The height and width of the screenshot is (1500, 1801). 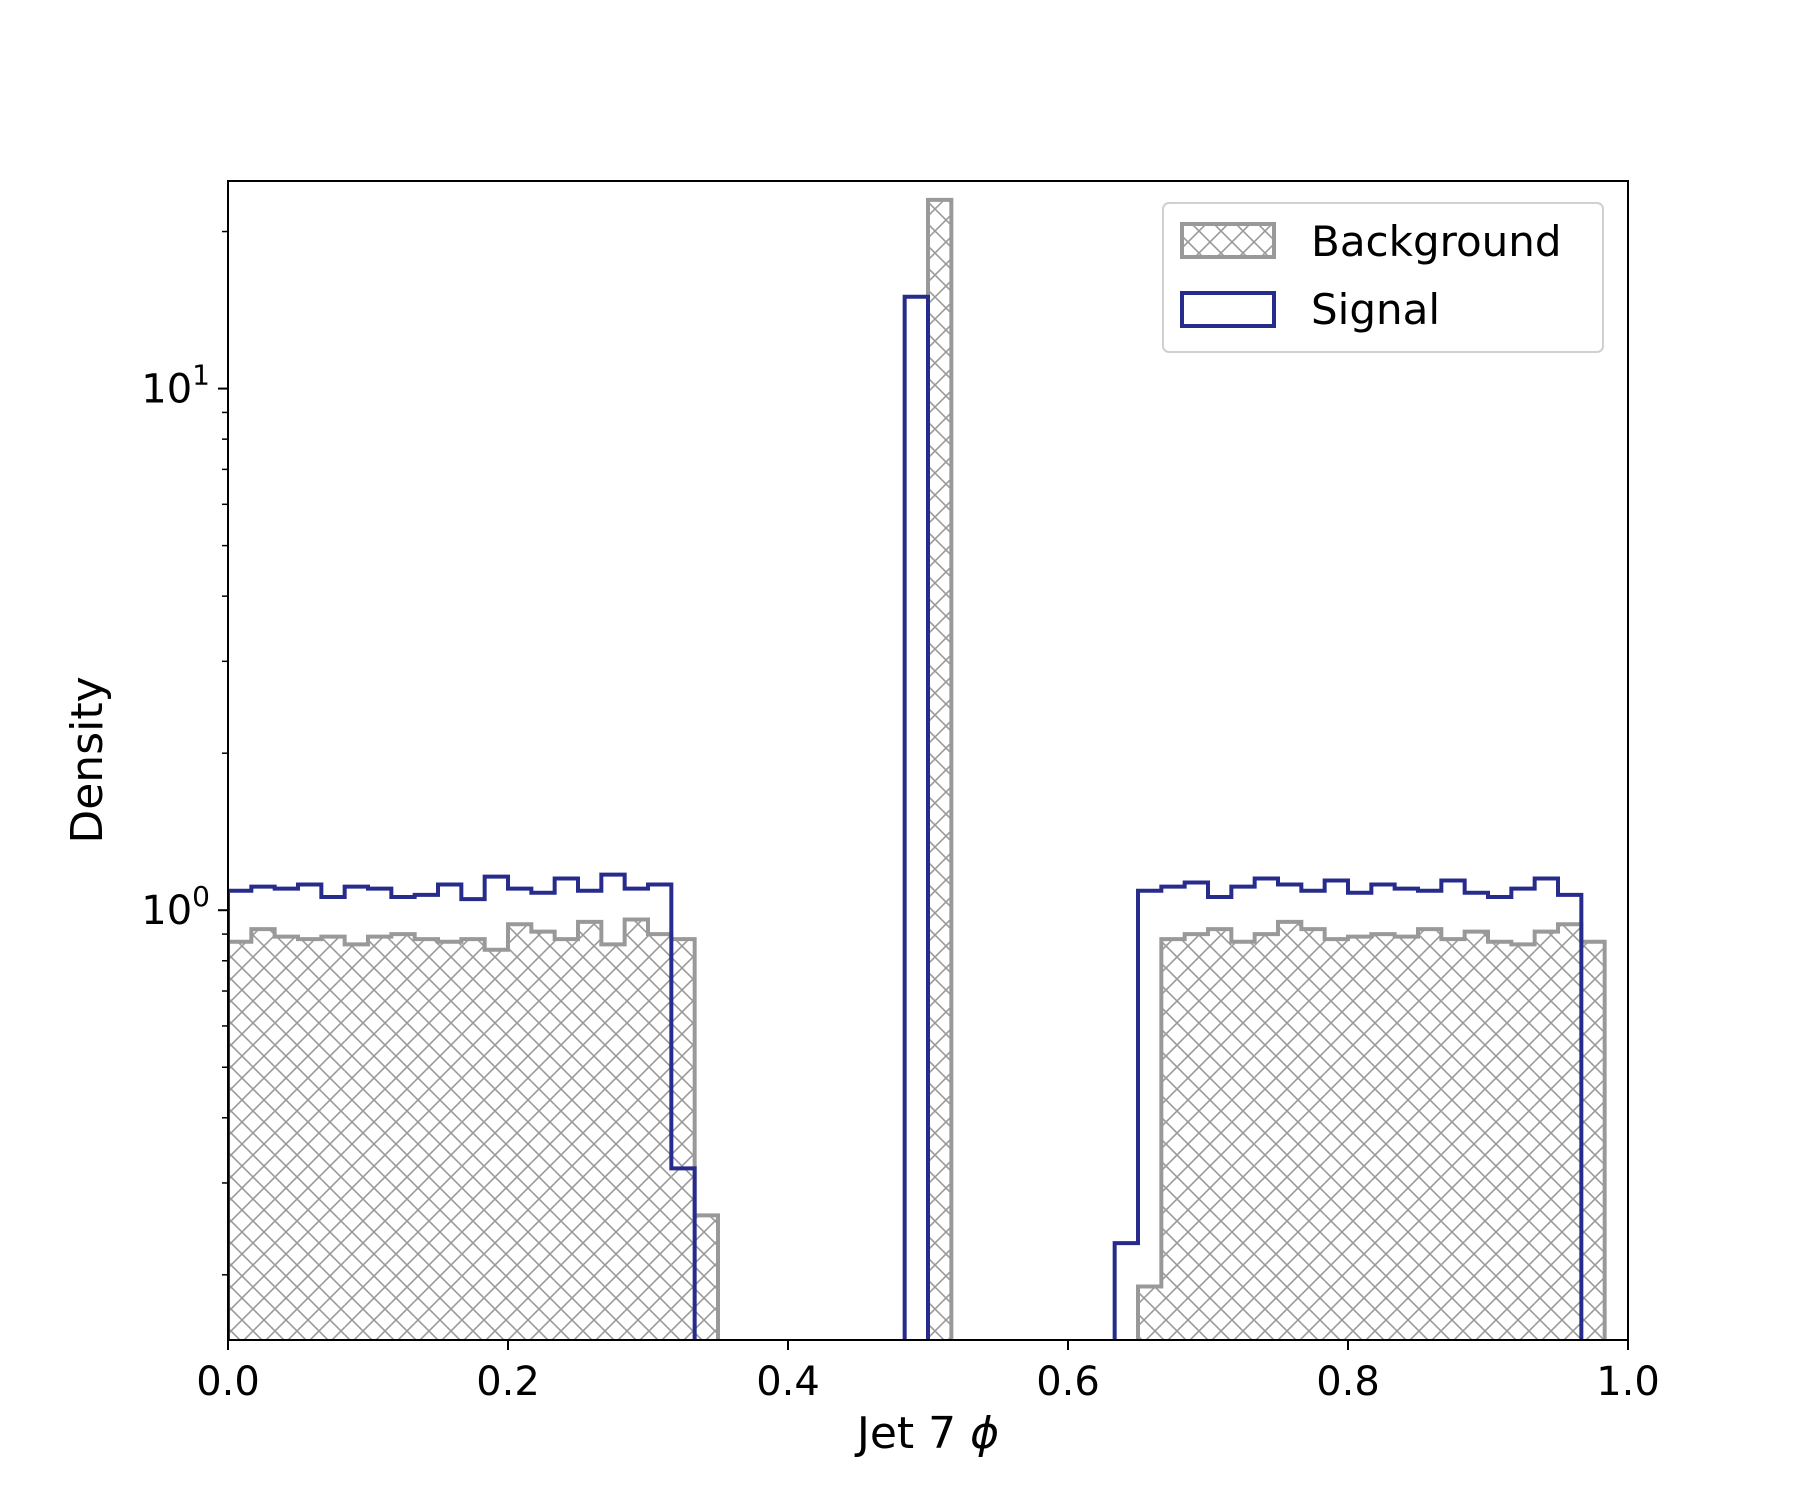 I want to click on y-axis-label: Density, so click(x=87, y=759).